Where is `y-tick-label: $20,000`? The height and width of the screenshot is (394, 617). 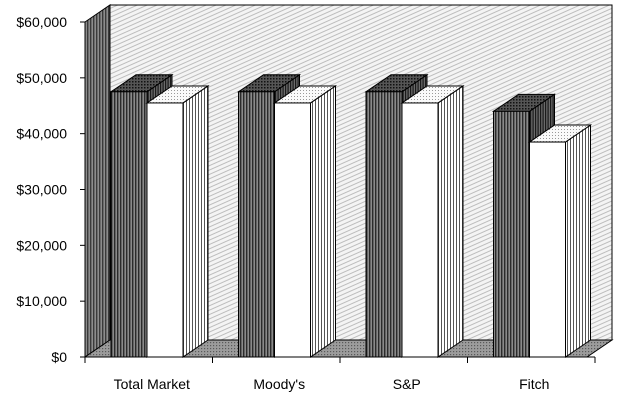
y-tick-label: $20,000 is located at coordinates (41, 245).